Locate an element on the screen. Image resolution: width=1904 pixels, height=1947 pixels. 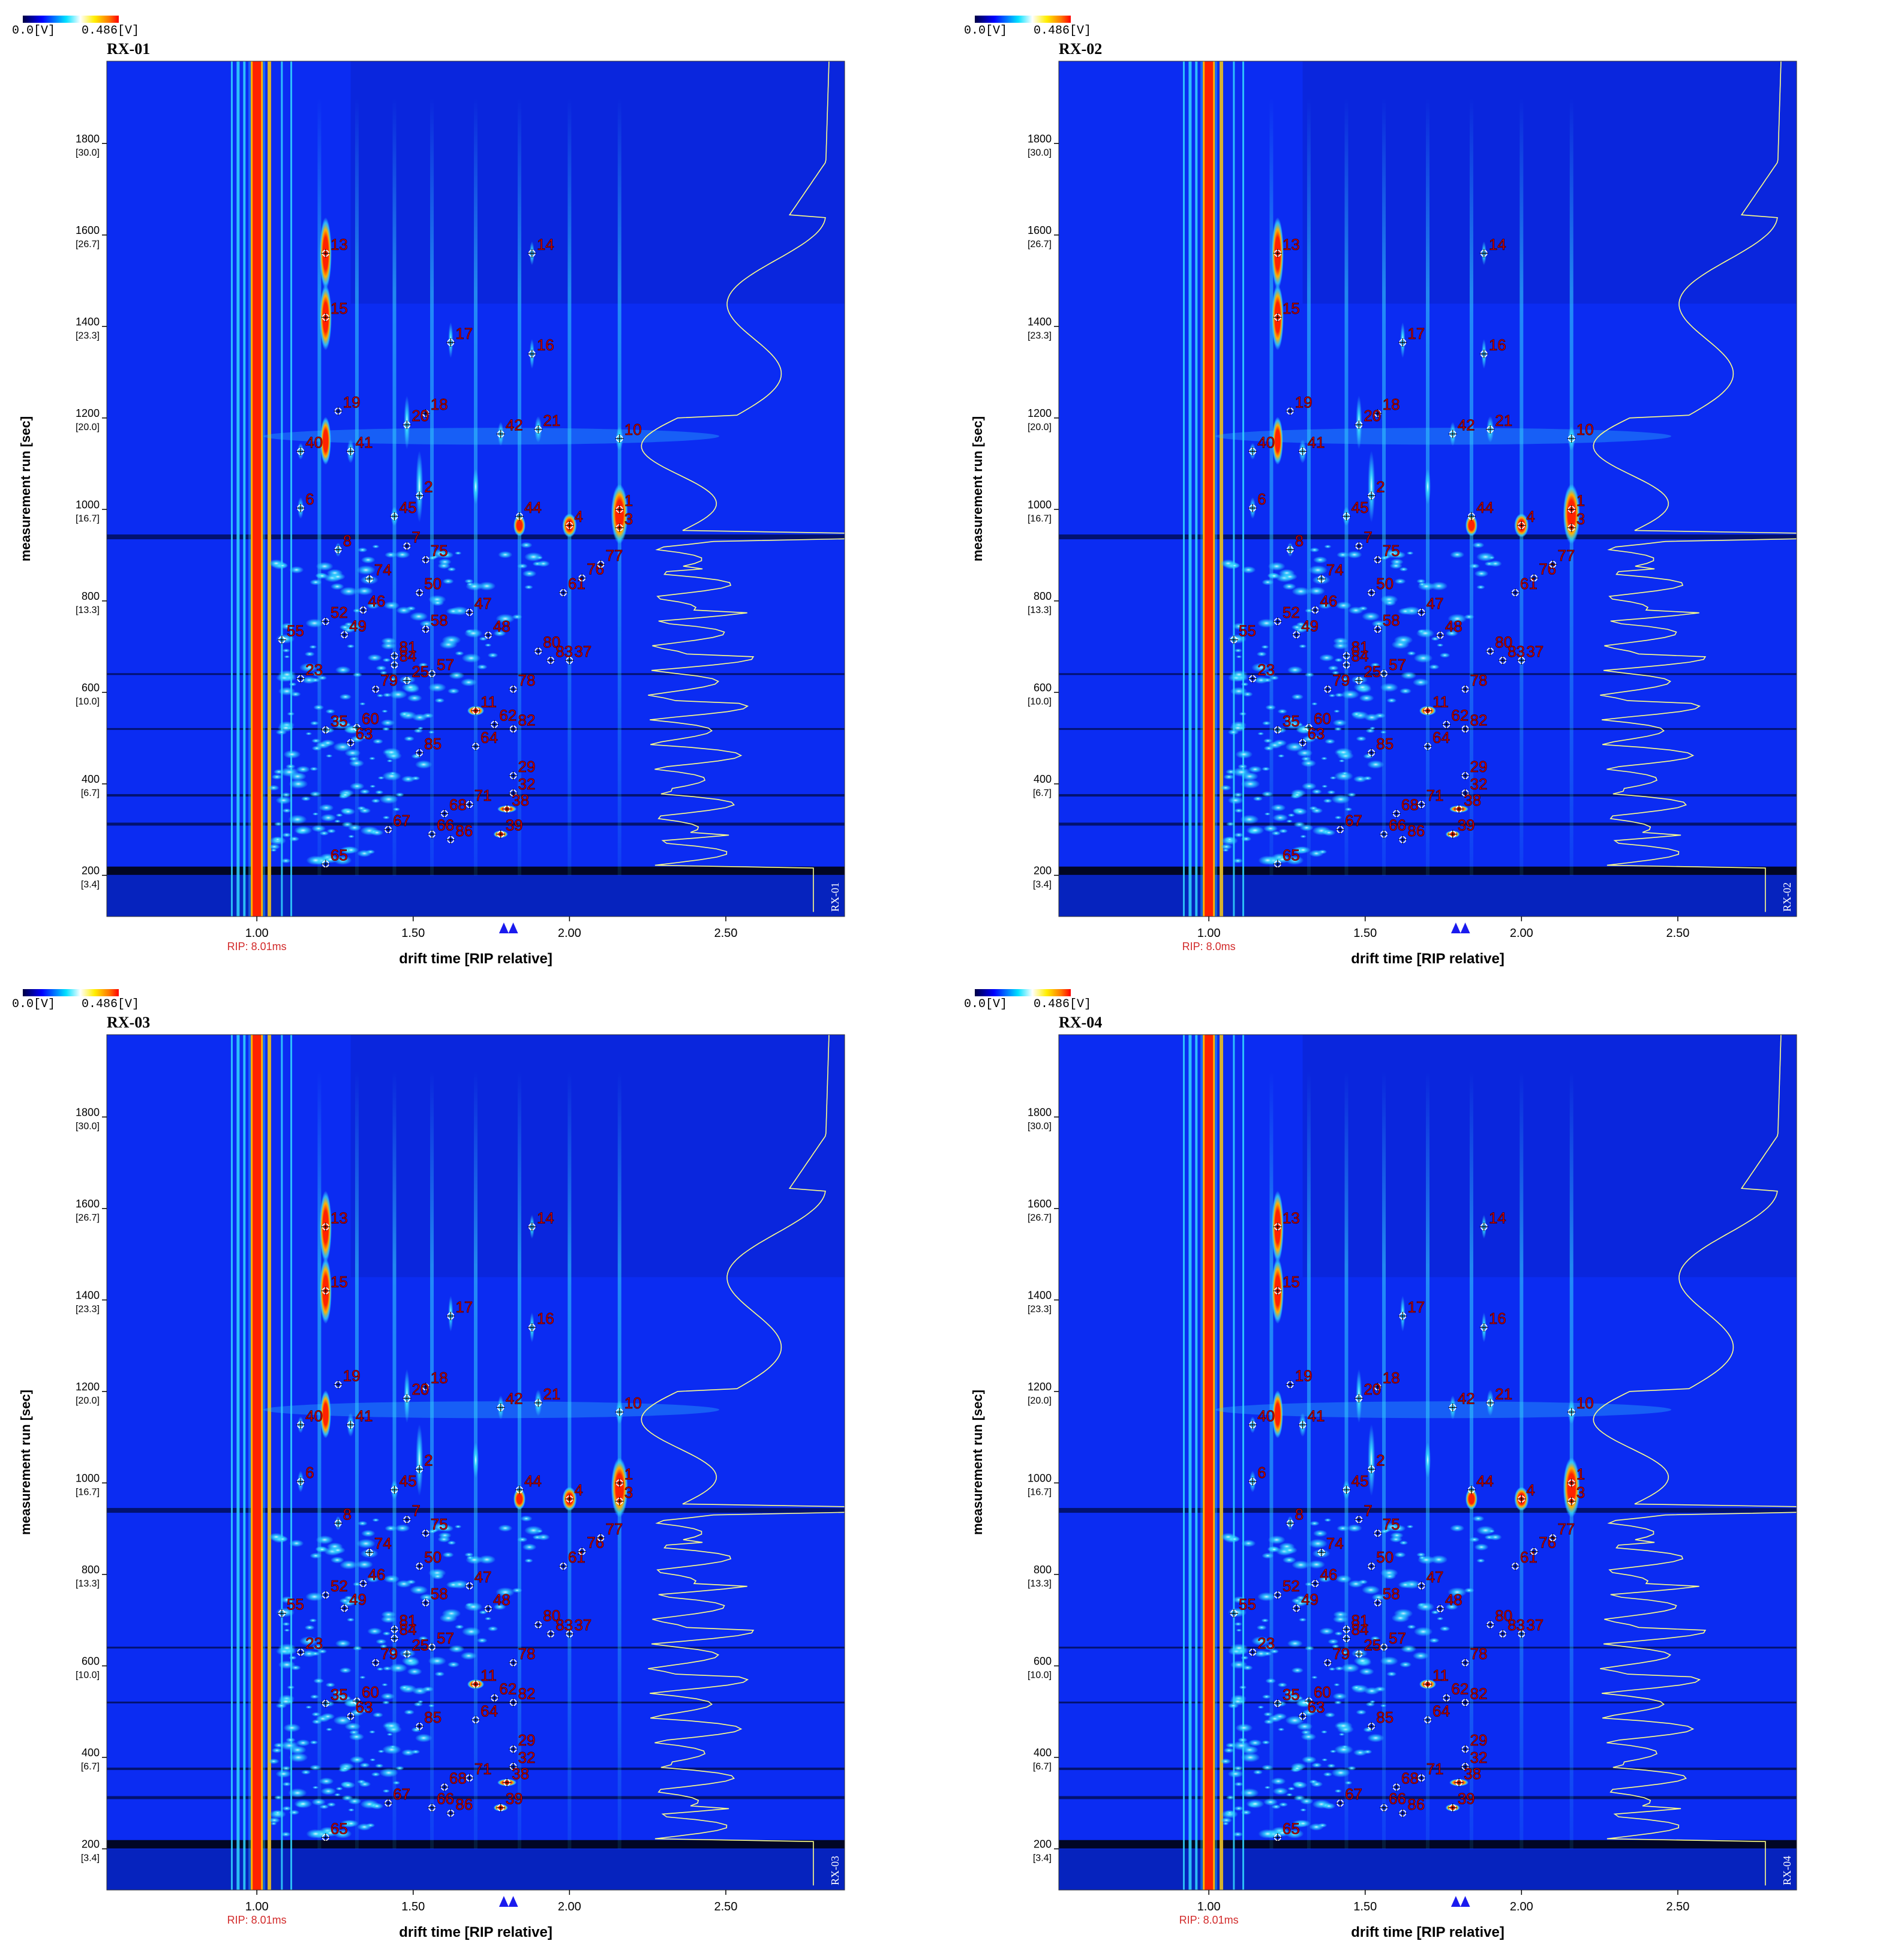
peak-label: 44 is located at coordinates (1485, 507).